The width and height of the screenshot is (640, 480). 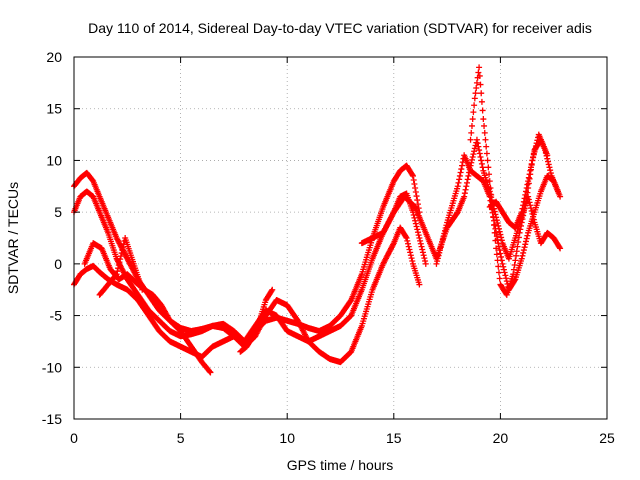 I want to click on x-tick-label: 10, so click(x=287, y=438).